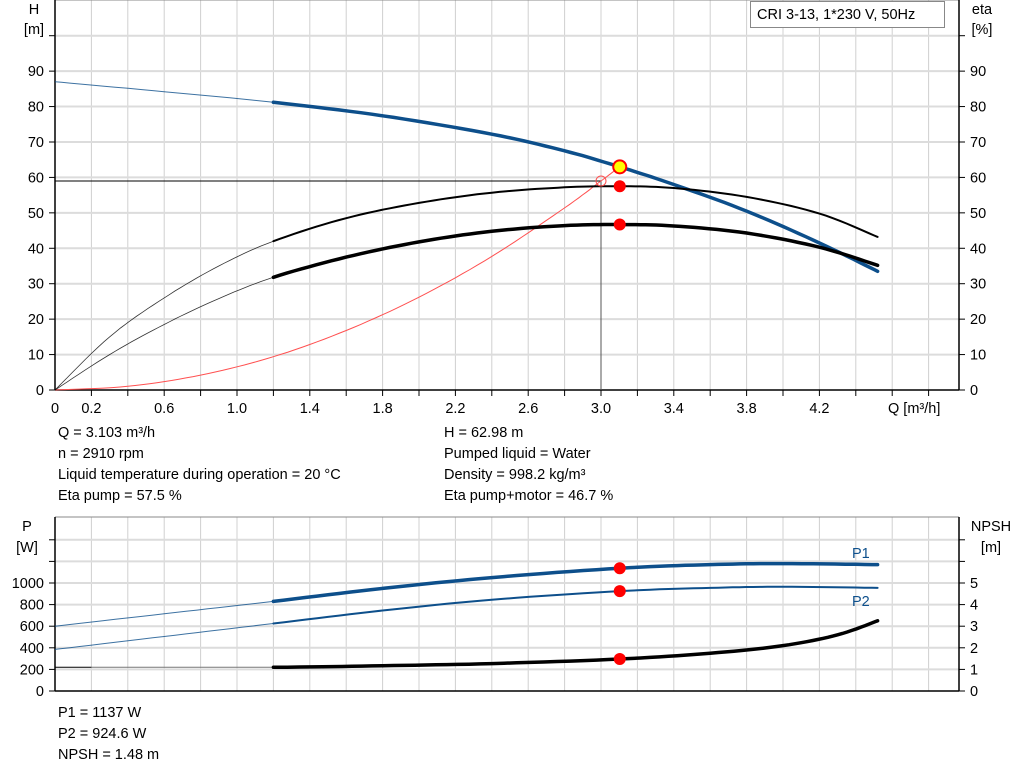 The image size is (1024, 781). What do you see at coordinates (674, 409) in the screenshot?
I see `x-tick-label: 3.4` at bounding box center [674, 409].